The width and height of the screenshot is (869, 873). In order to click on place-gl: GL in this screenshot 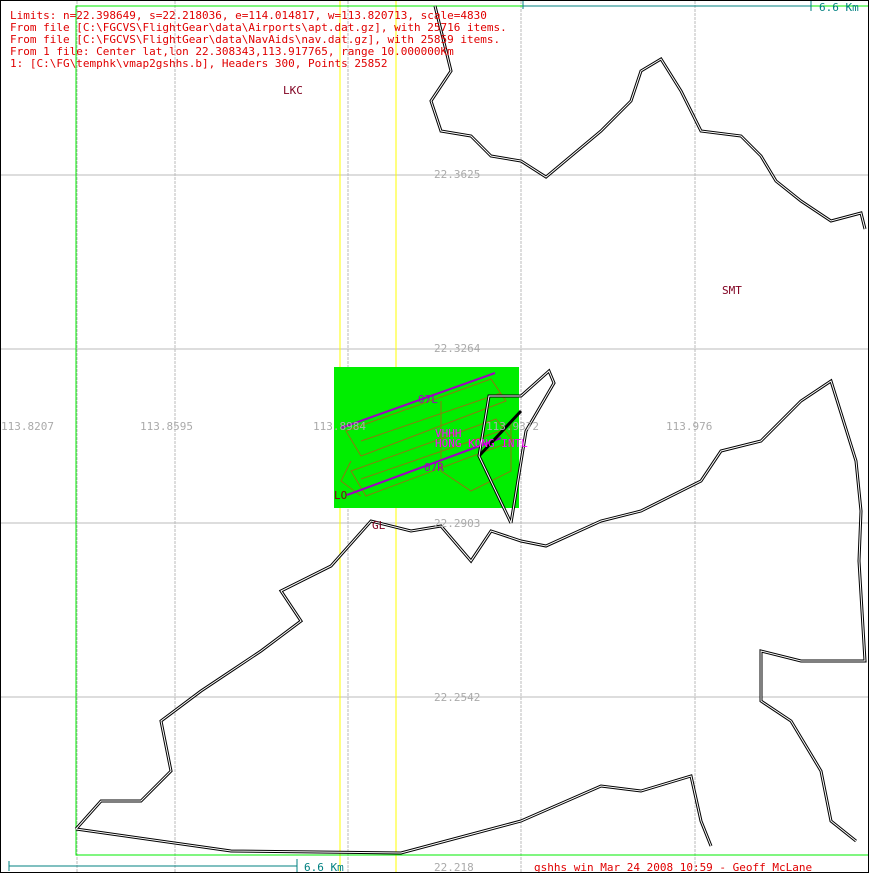, I will do `click(379, 525)`.